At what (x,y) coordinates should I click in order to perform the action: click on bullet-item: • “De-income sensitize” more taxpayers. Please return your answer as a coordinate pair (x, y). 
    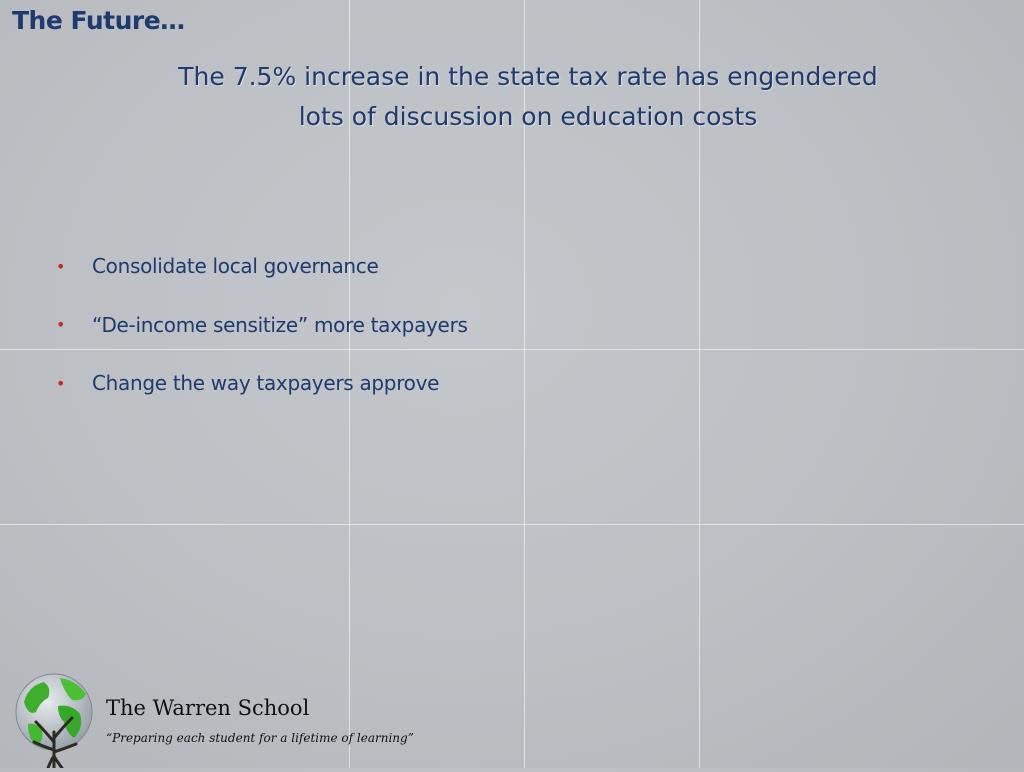
    Looking at the image, I should click on (262, 325).